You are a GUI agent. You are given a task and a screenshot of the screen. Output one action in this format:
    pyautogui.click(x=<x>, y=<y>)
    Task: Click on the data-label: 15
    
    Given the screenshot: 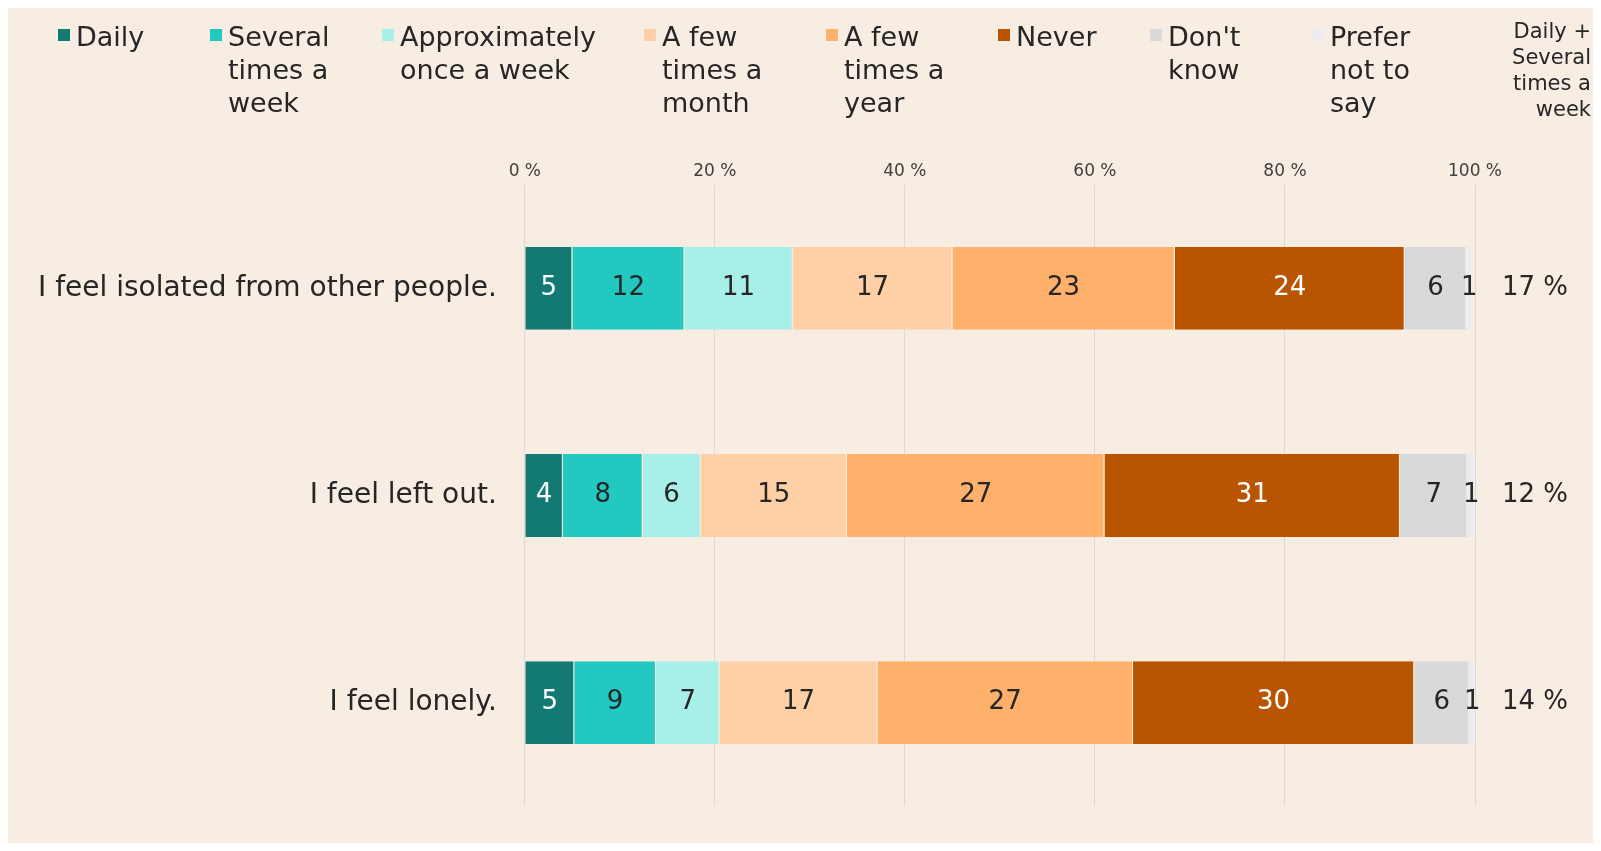 What is the action you would take?
    pyautogui.click(x=774, y=493)
    